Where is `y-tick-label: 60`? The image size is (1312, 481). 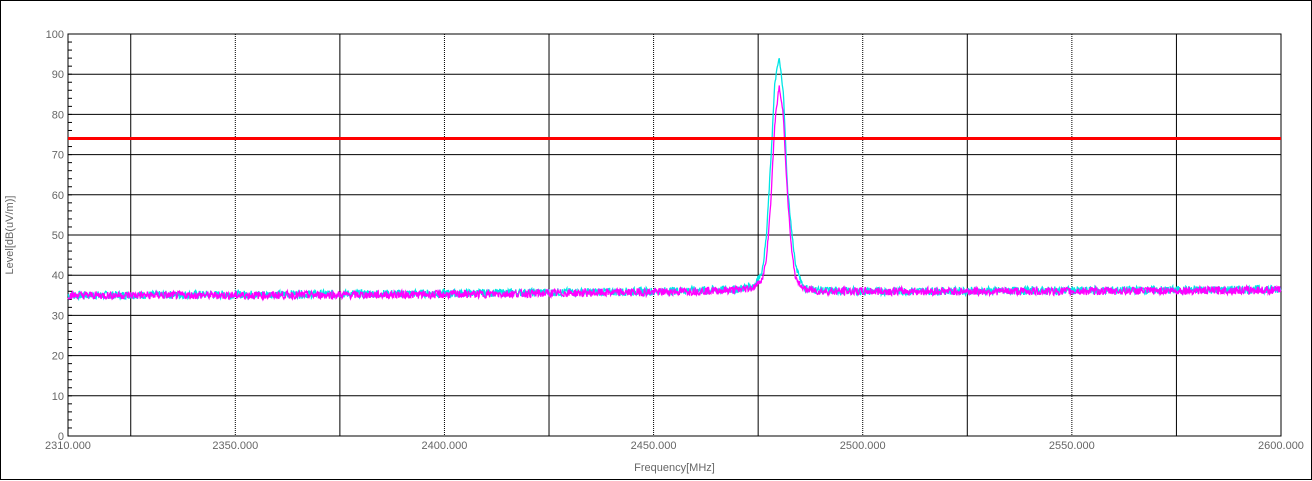
y-tick-label: 60 is located at coordinates (58, 196).